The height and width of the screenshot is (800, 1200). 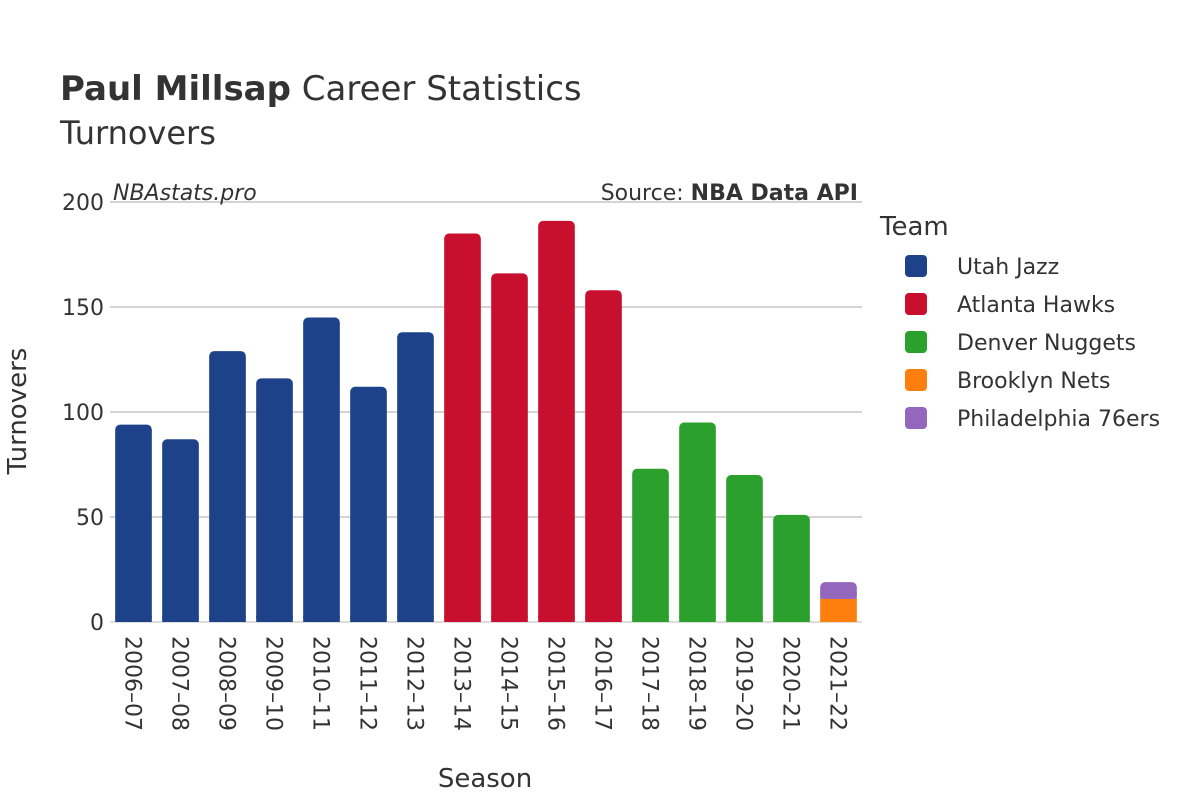 I want to click on x-tick-label: 2006–07, so click(x=132, y=683).